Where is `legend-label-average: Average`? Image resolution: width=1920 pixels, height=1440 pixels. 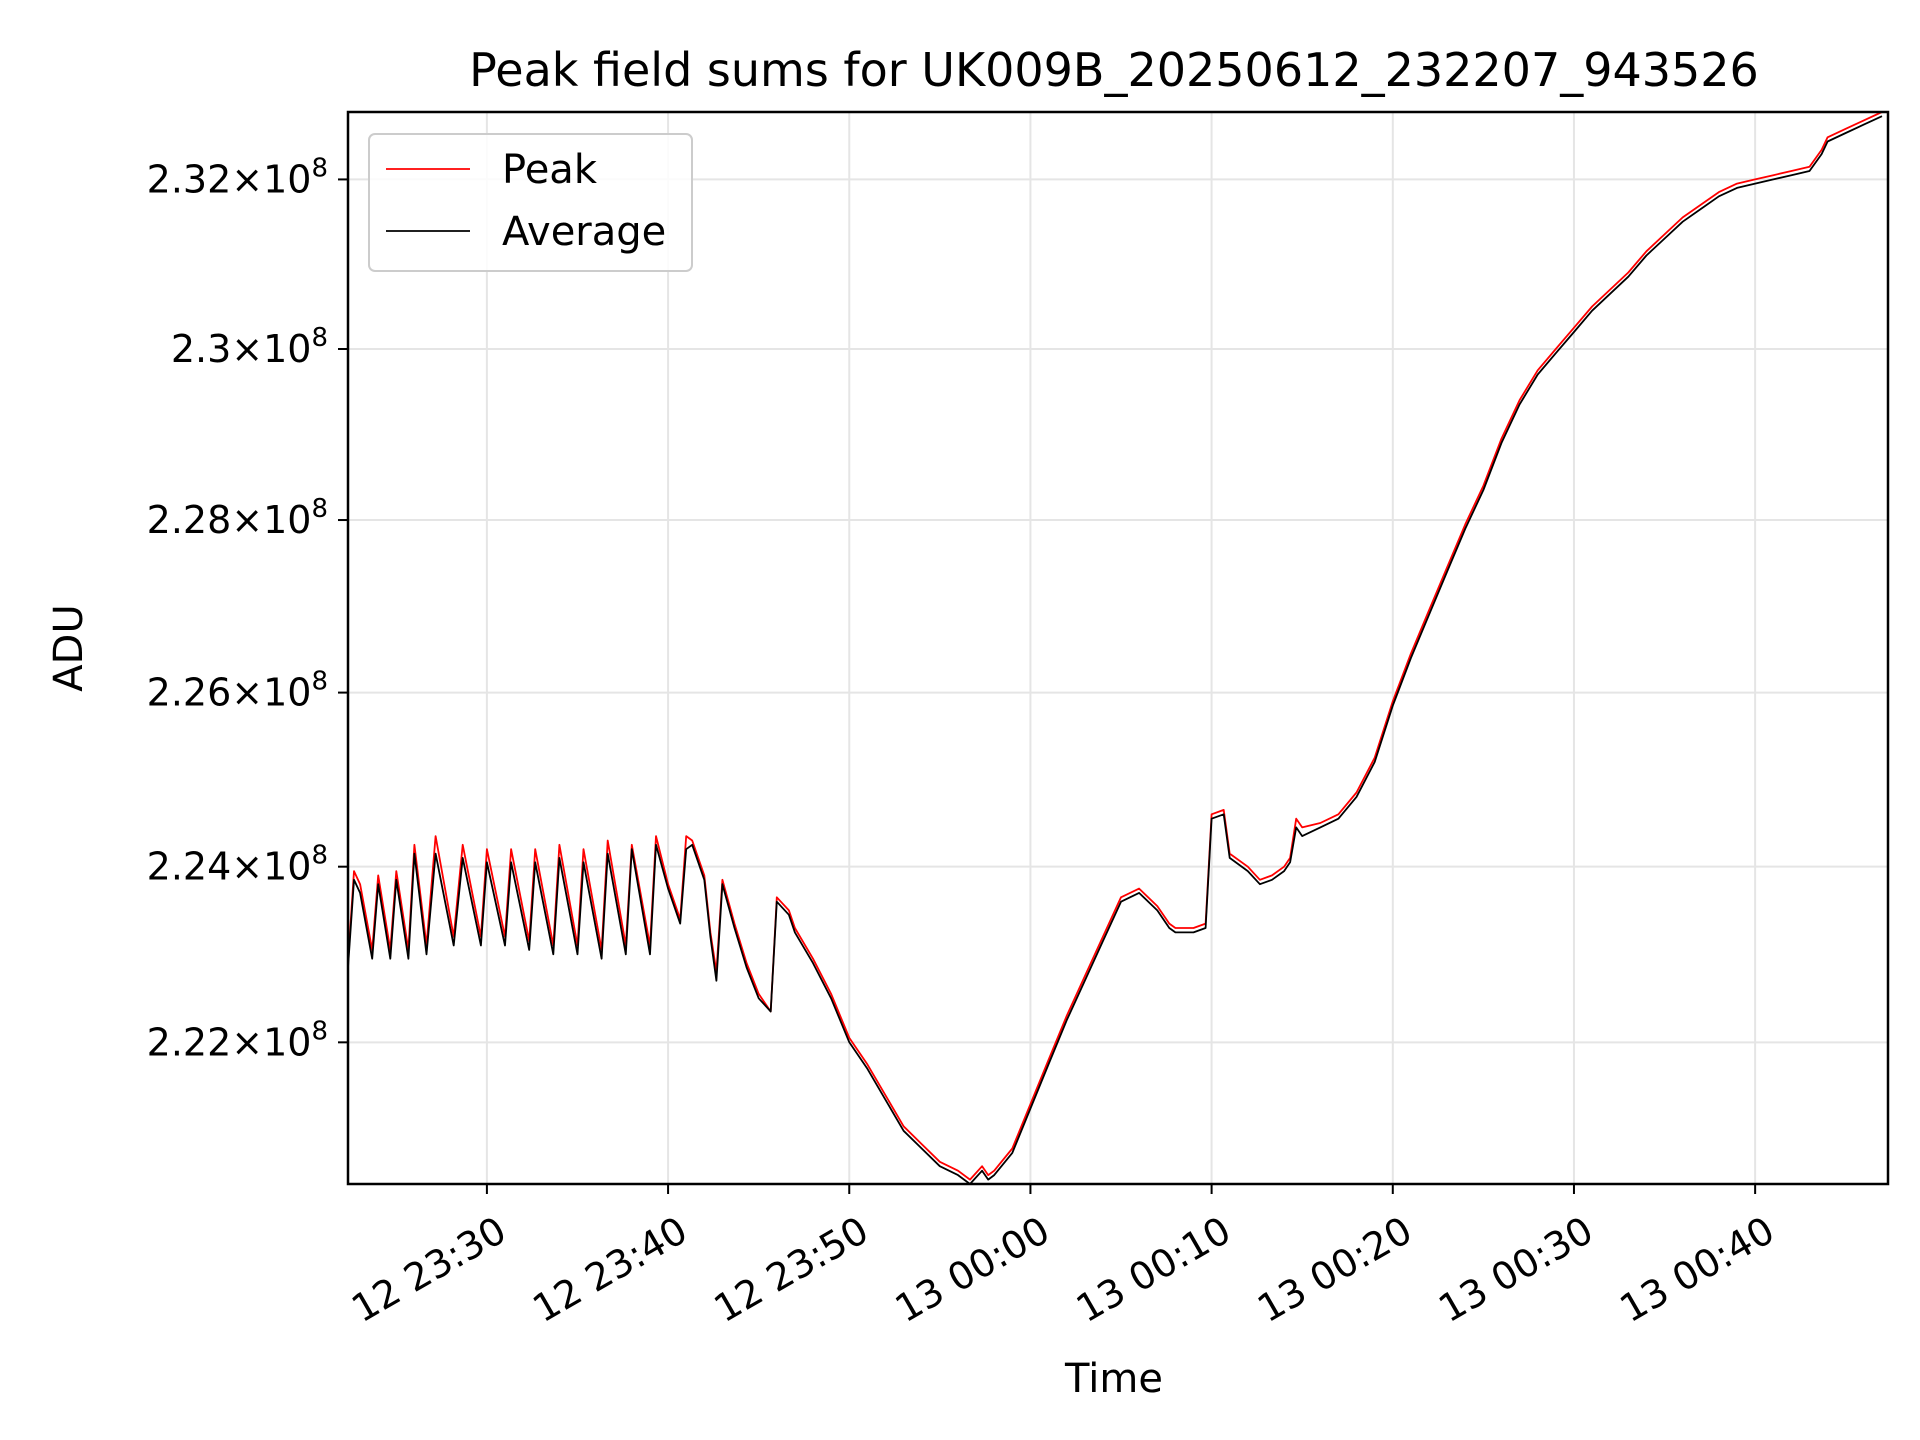 legend-label-average: Average is located at coordinates (584, 232).